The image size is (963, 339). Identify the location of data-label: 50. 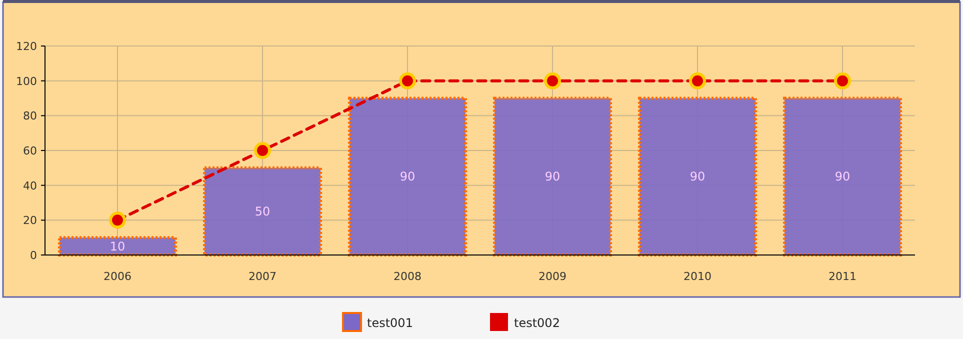
(262, 211).